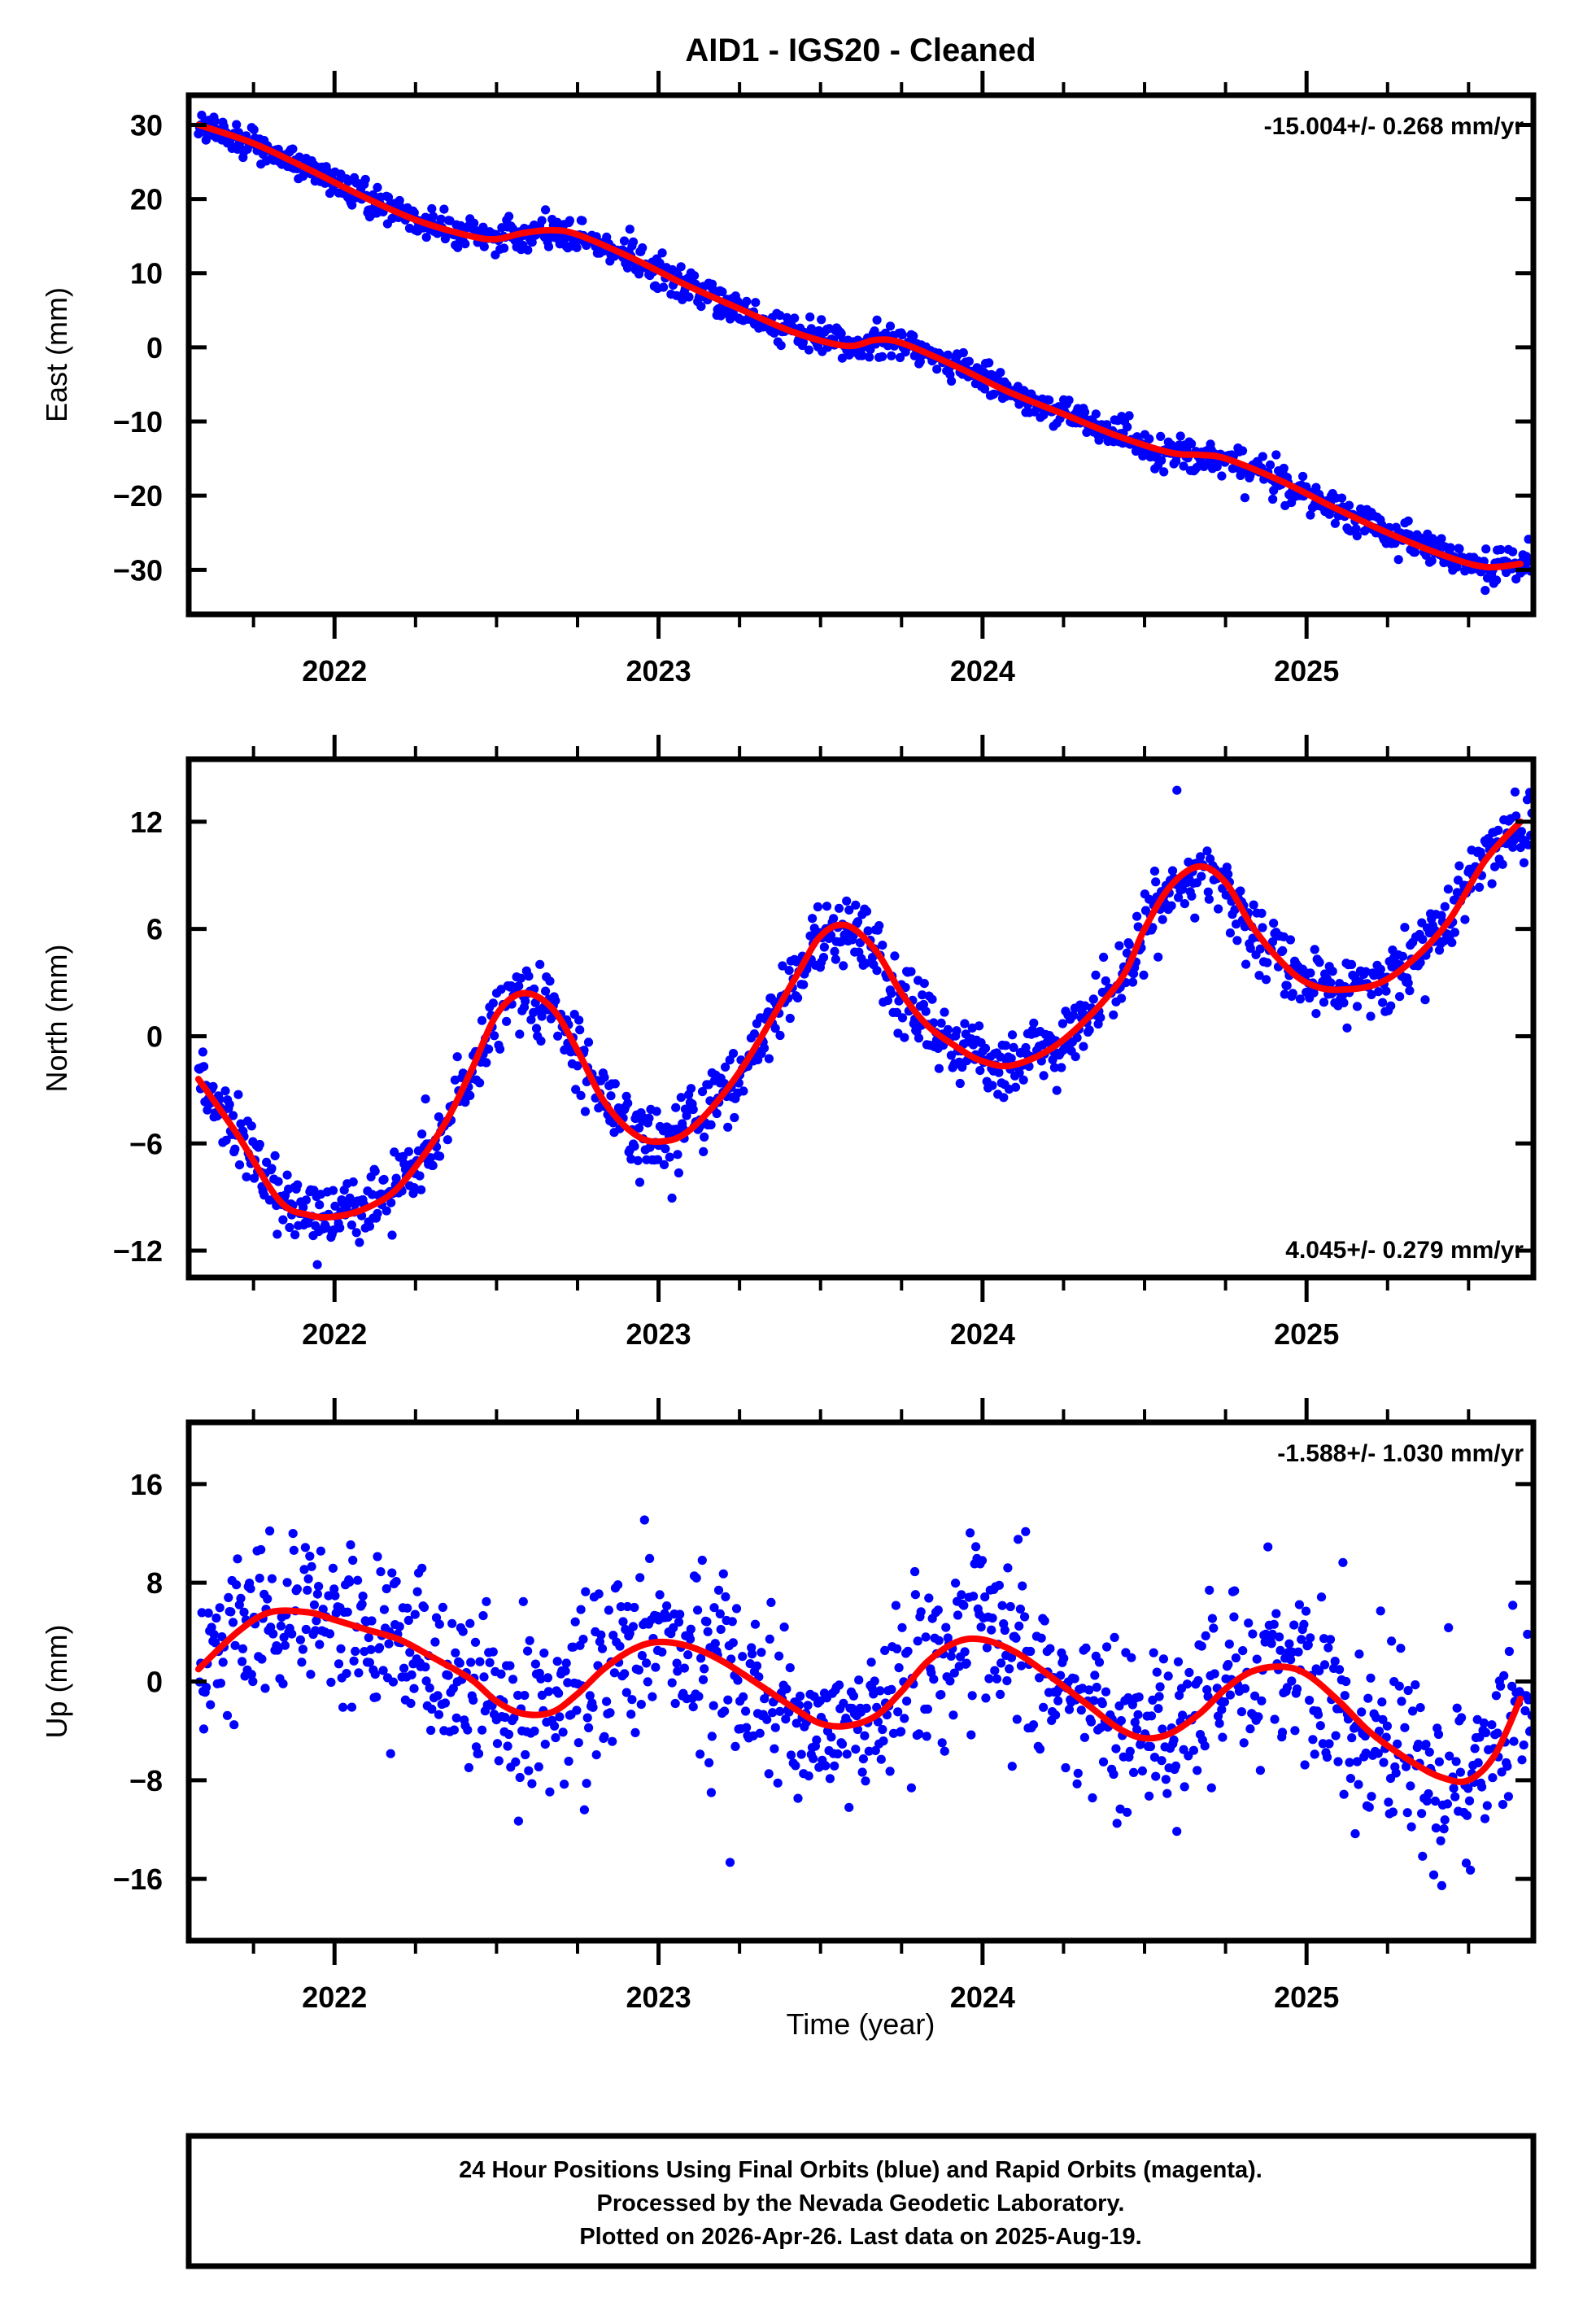 This screenshot has height=2306, width=1596. Describe the element at coordinates (138, 570) in the screenshot. I see `y-tick-label: −30` at that location.